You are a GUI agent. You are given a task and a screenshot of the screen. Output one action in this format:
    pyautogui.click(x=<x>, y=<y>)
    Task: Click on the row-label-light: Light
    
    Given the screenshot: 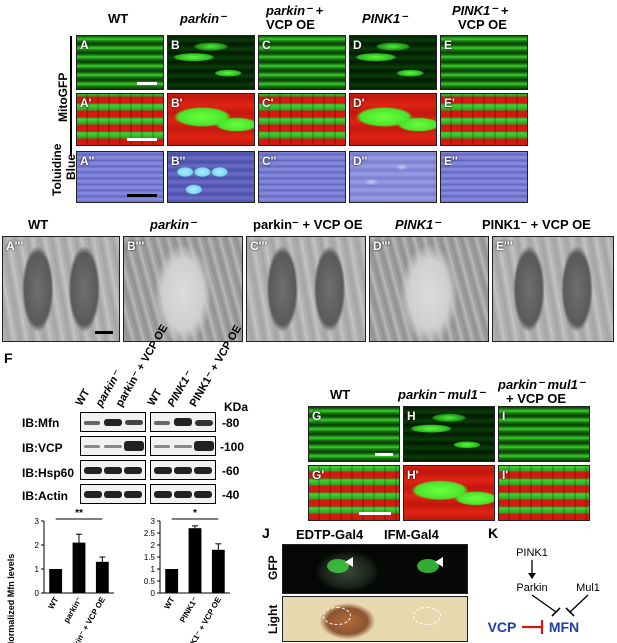 What is the action you would take?
    pyautogui.click(x=273, y=619)
    